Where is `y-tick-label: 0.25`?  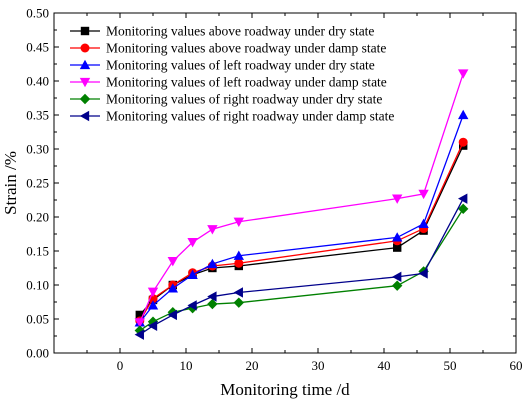
y-tick-label: 0.25 is located at coordinates (37, 183).